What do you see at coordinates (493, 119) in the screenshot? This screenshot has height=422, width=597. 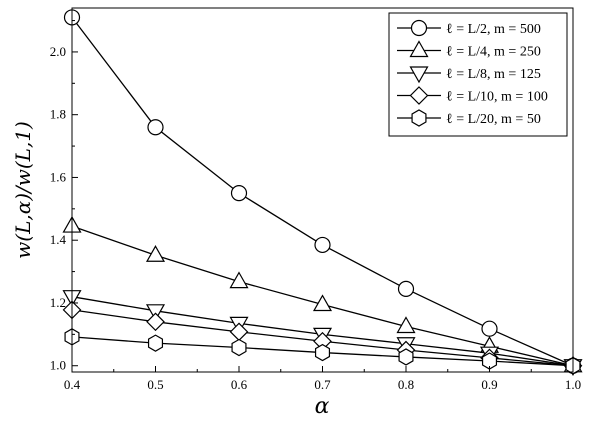 I see `legend-label: ℓ = L/20, m = 50` at bounding box center [493, 119].